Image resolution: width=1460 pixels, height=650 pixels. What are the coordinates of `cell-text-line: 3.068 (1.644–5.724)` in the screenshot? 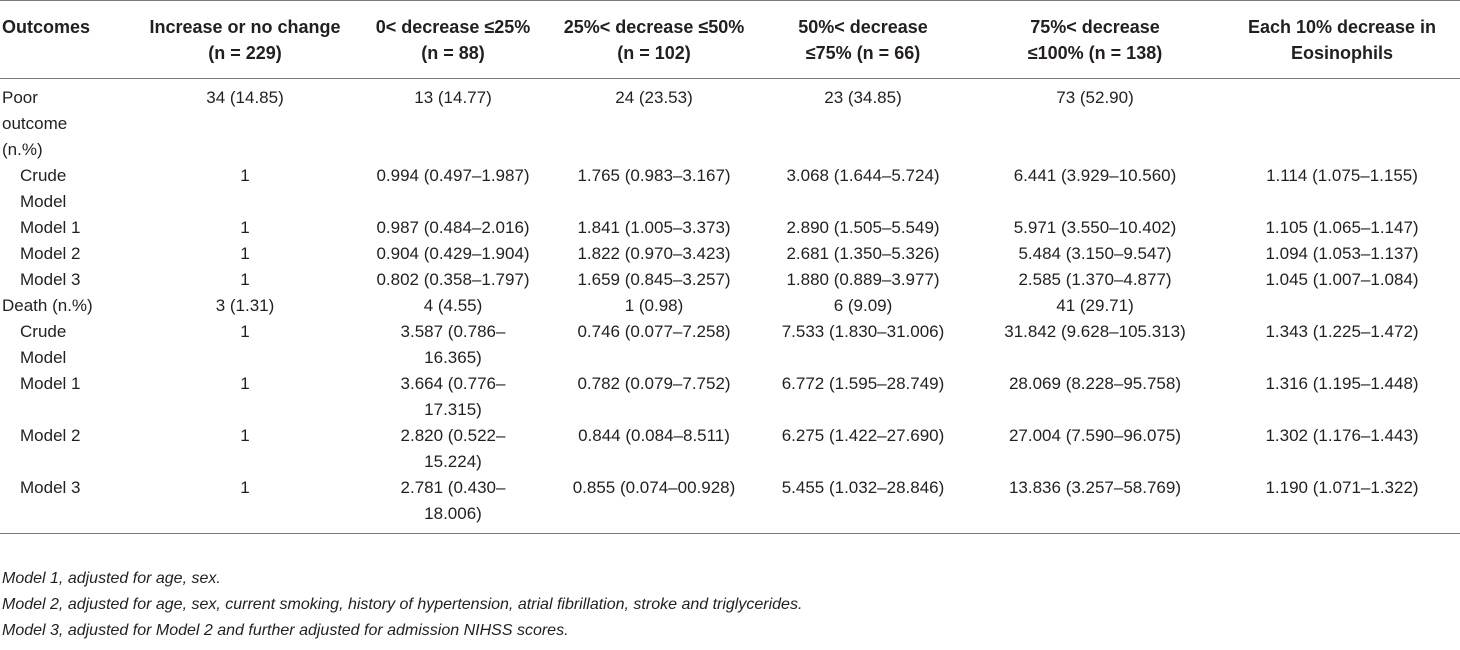 It's located at (863, 175).